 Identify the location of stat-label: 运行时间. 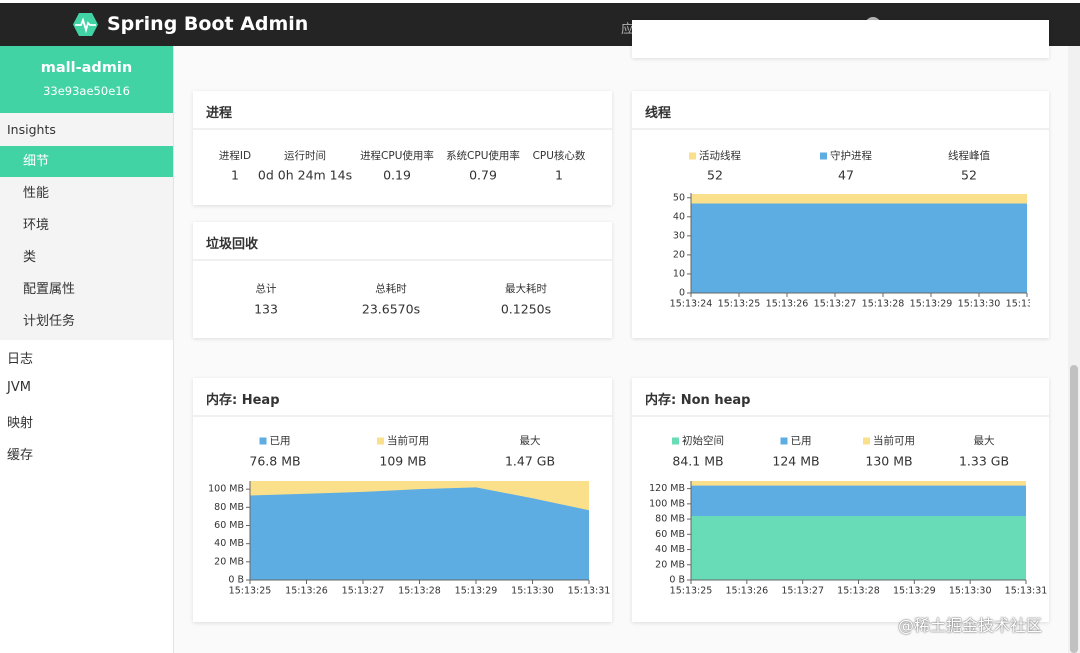
(305, 155).